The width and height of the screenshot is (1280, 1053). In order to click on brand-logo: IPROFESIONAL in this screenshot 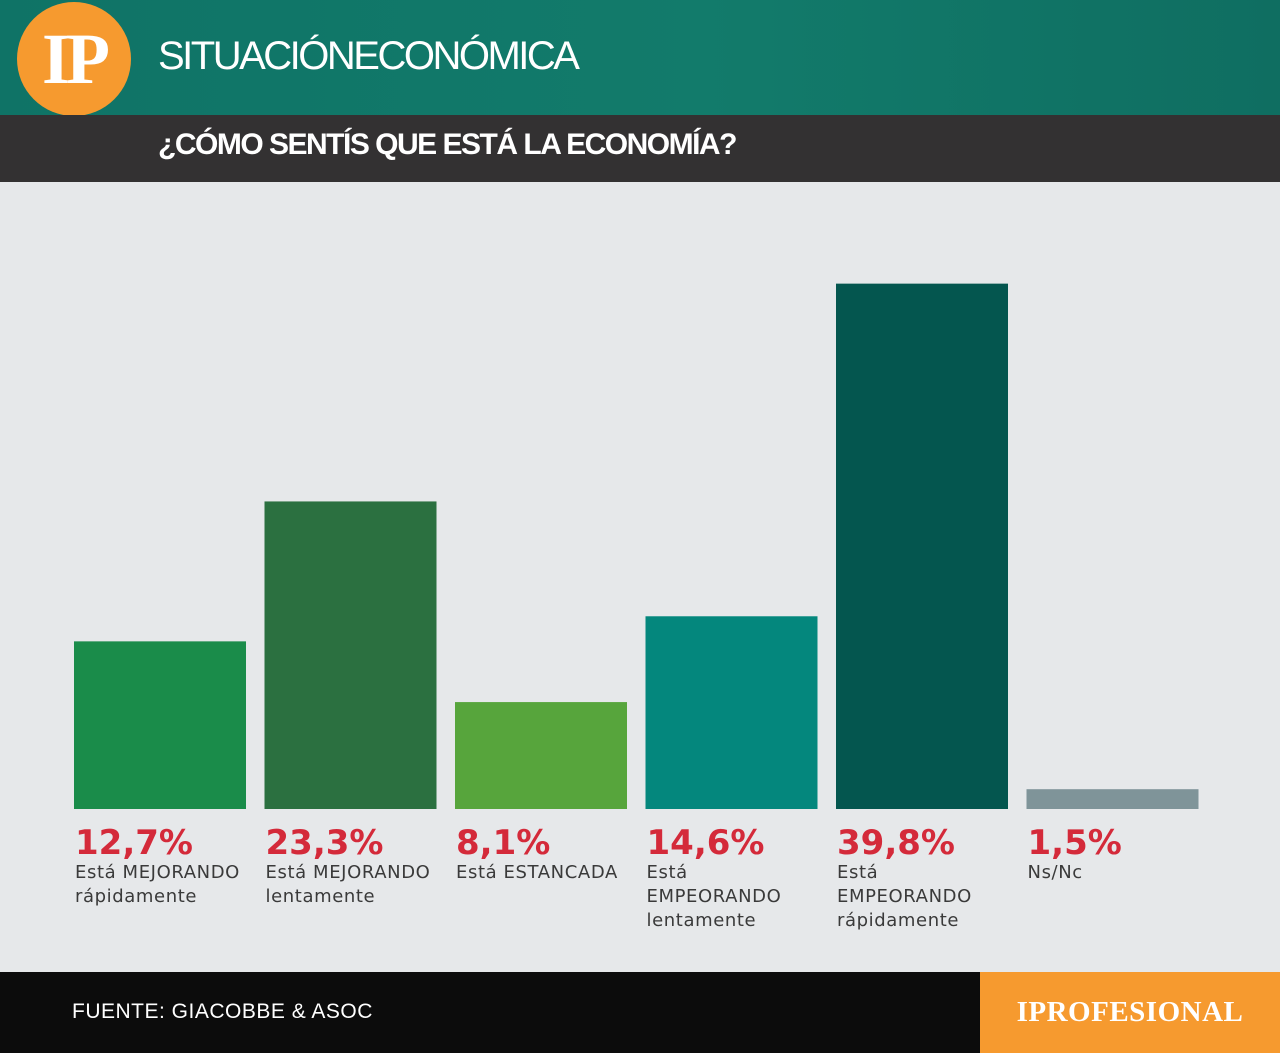, I will do `click(1130, 1012)`.